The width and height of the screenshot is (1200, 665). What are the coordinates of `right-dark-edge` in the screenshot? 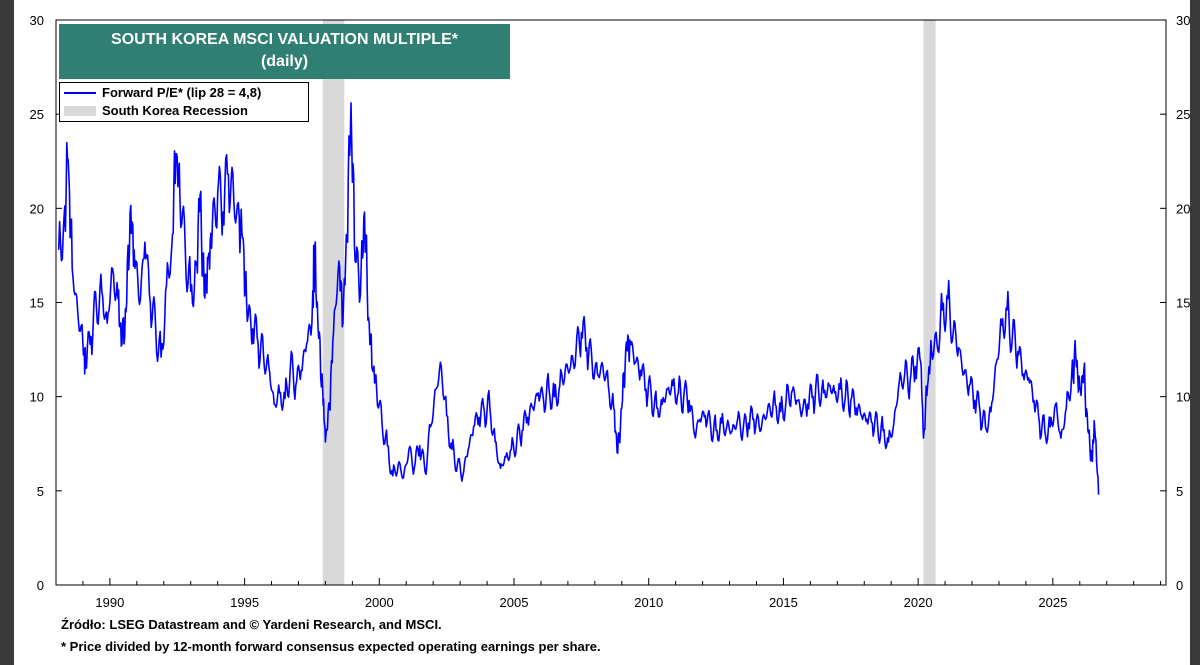 It's located at (1195, 332).